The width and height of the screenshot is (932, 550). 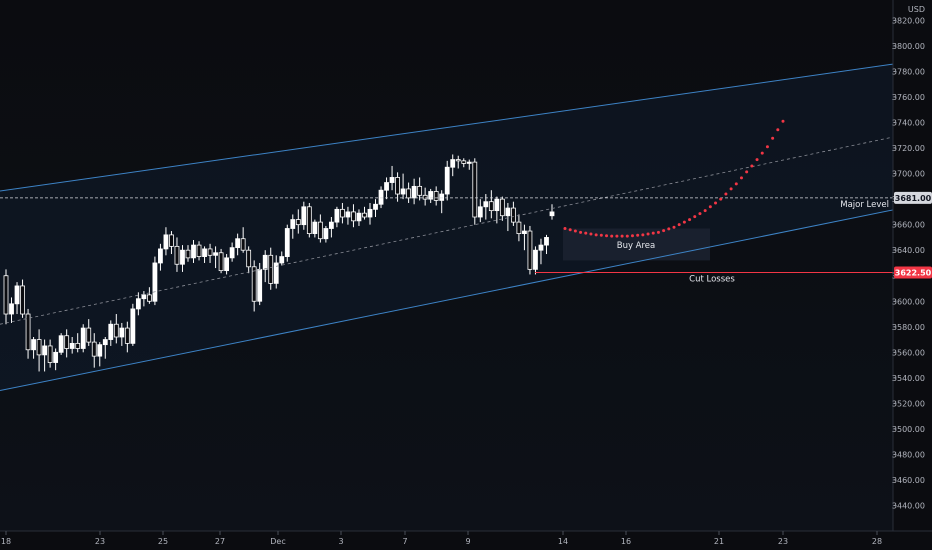 What do you see at coordinates (674, 178) in the screenshot?
I see `projection-path` at bounding box center [674, 178].